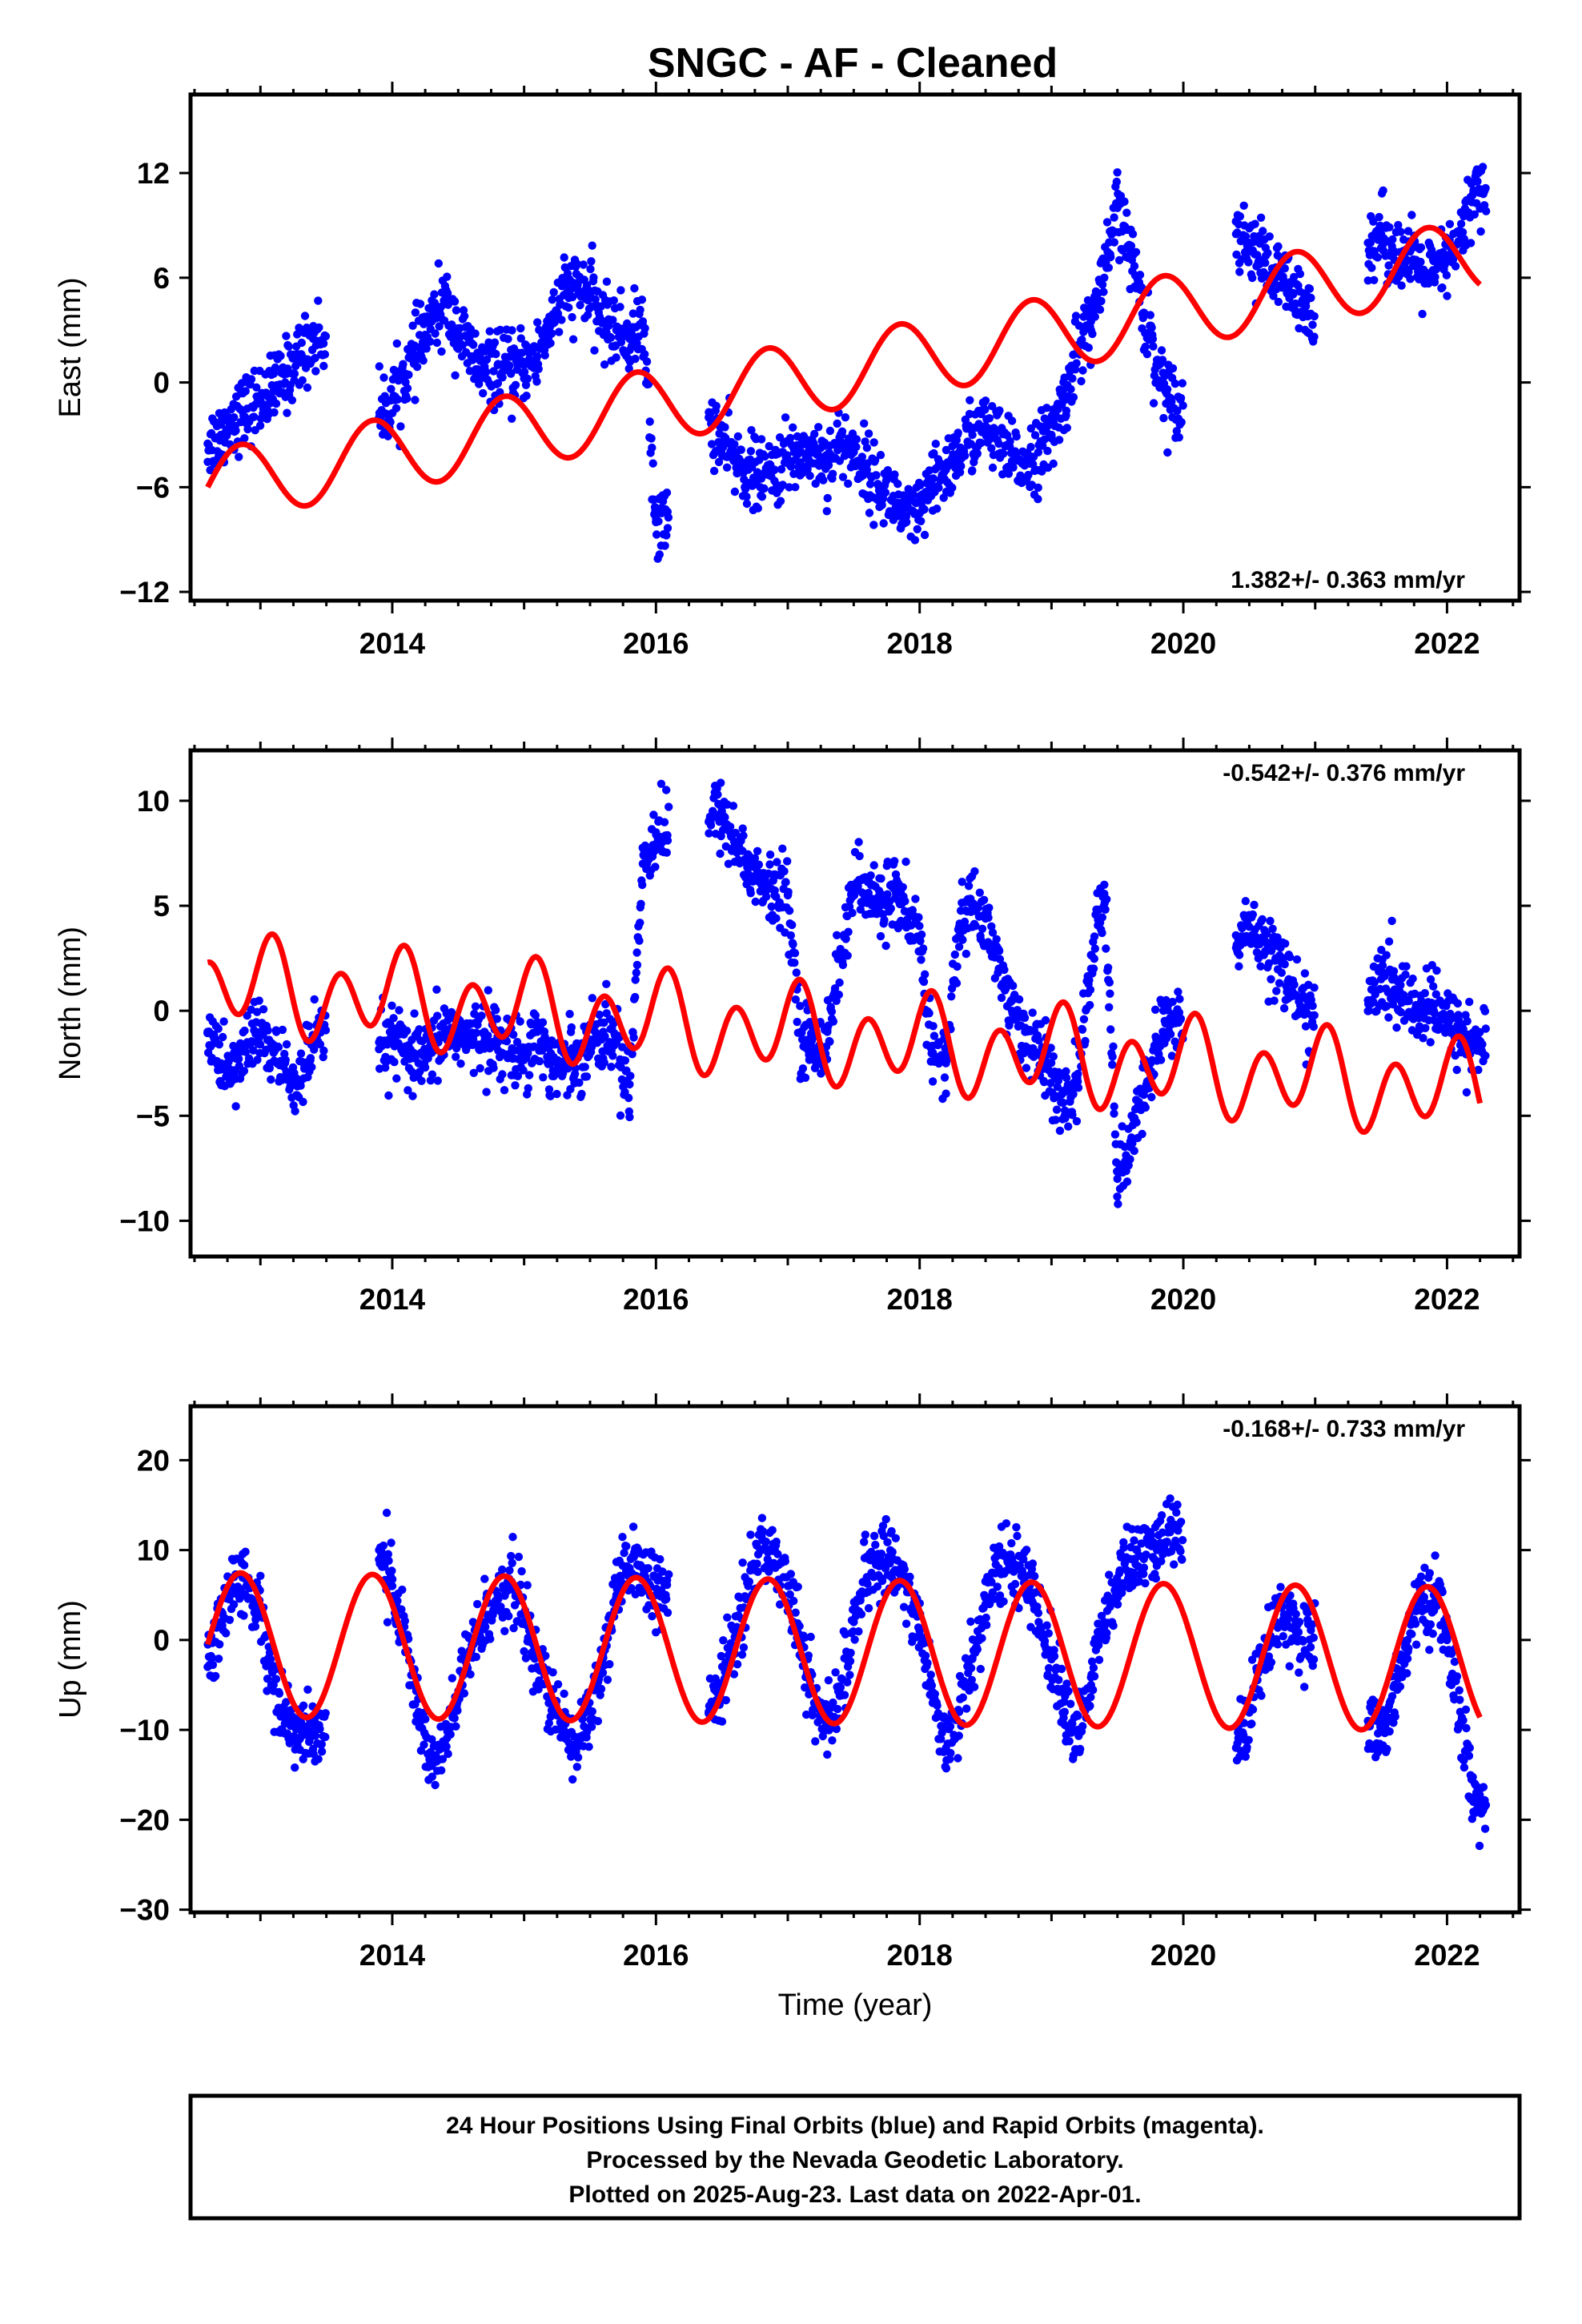 The width and height of the screenshot is (1582, 2324). Describe the element at coordinates (392, 644) in the screenshot. I see `x-tick-label: 2014` at that location.